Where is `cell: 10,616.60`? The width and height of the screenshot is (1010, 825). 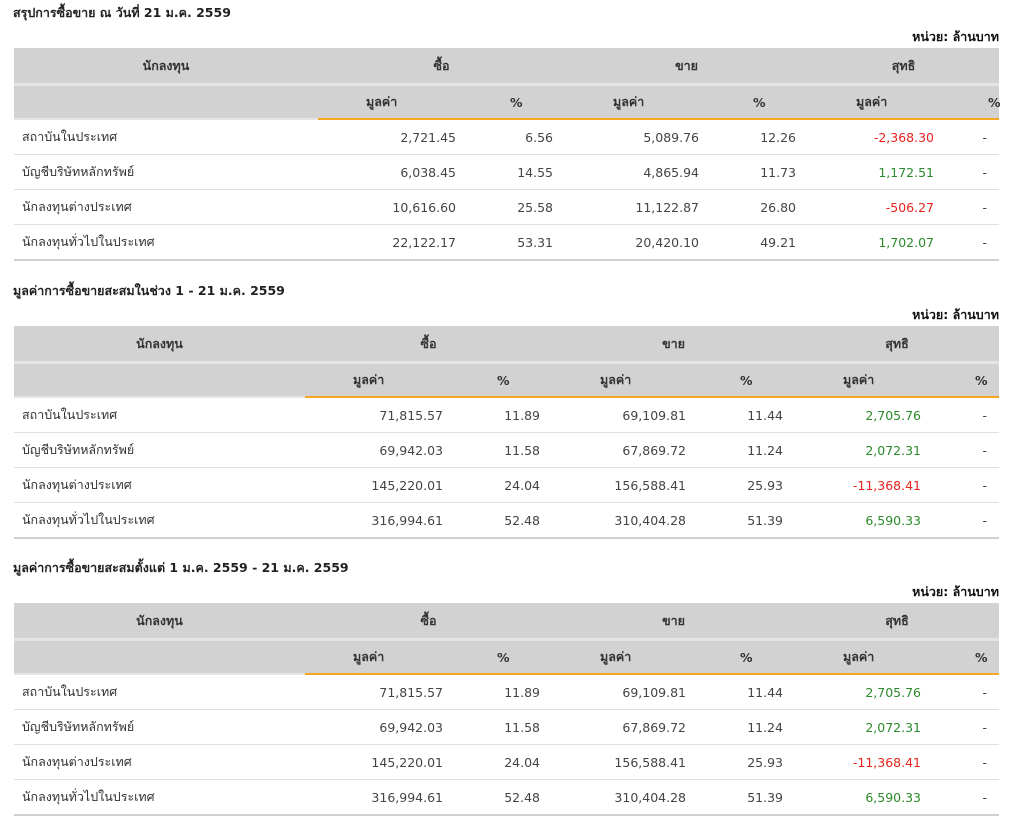 cell: 10,616.60 is located at coordinates (393, 207).